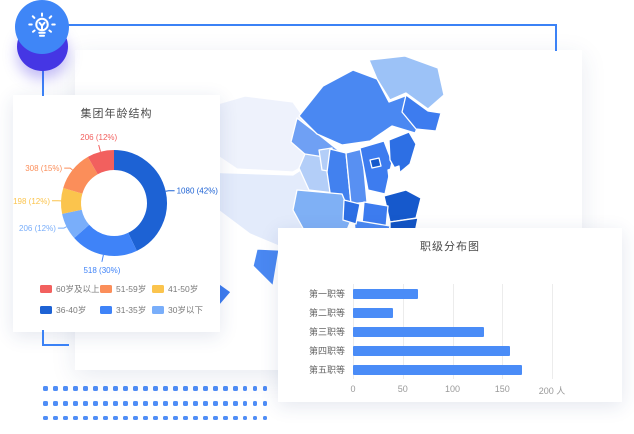 Image resolution: width=634 pixels, height=434 pixels. What do you see at coordinates (375, 163) in the screenshot?
I see `province-beijing` at bounding box center [375, 163].